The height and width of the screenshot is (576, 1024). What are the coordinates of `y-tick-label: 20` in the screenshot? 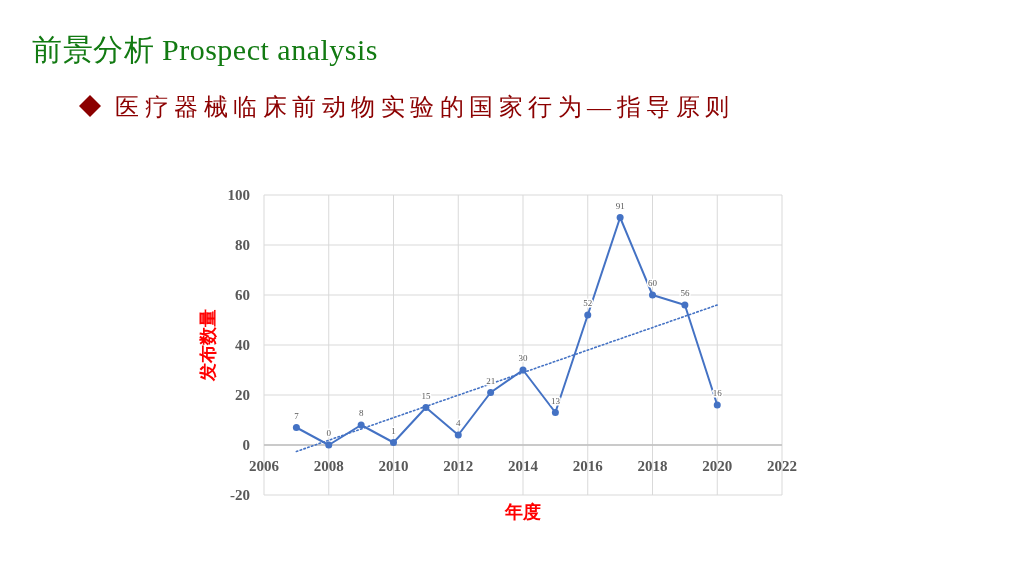 It's located at (242, 395).